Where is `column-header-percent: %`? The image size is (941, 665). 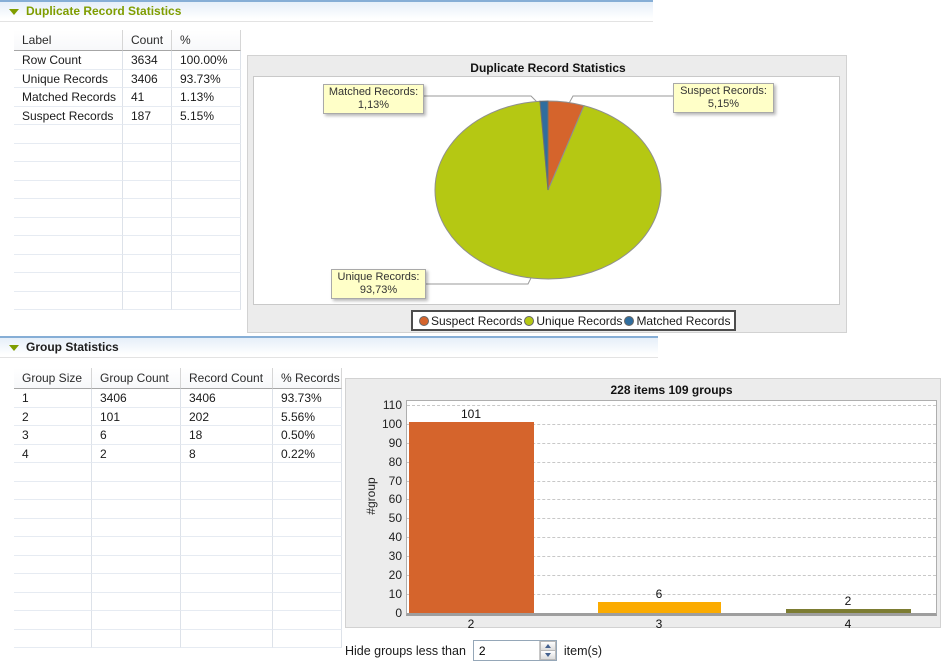
column-header-percent: % is located at coordinates (206, 40).